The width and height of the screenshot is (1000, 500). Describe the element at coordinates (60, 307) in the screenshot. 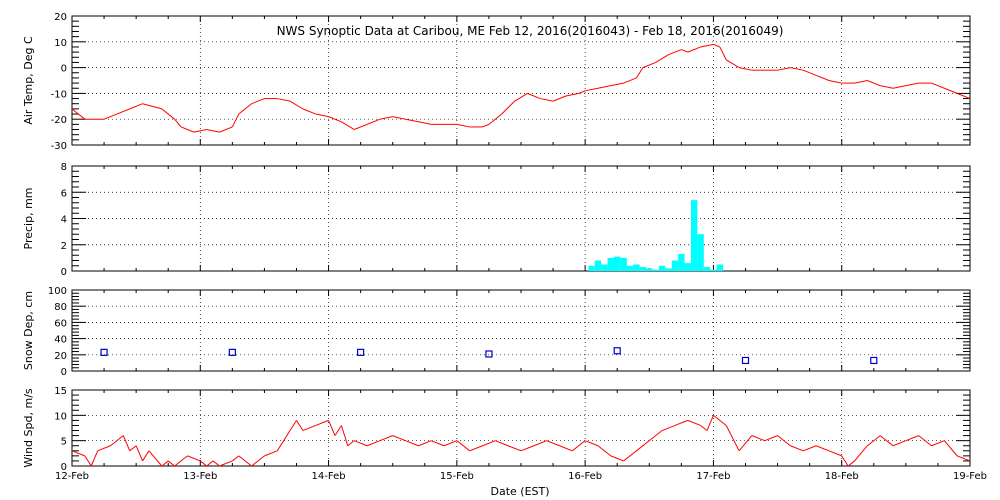

I see `y-tick-label: 80` at that location.